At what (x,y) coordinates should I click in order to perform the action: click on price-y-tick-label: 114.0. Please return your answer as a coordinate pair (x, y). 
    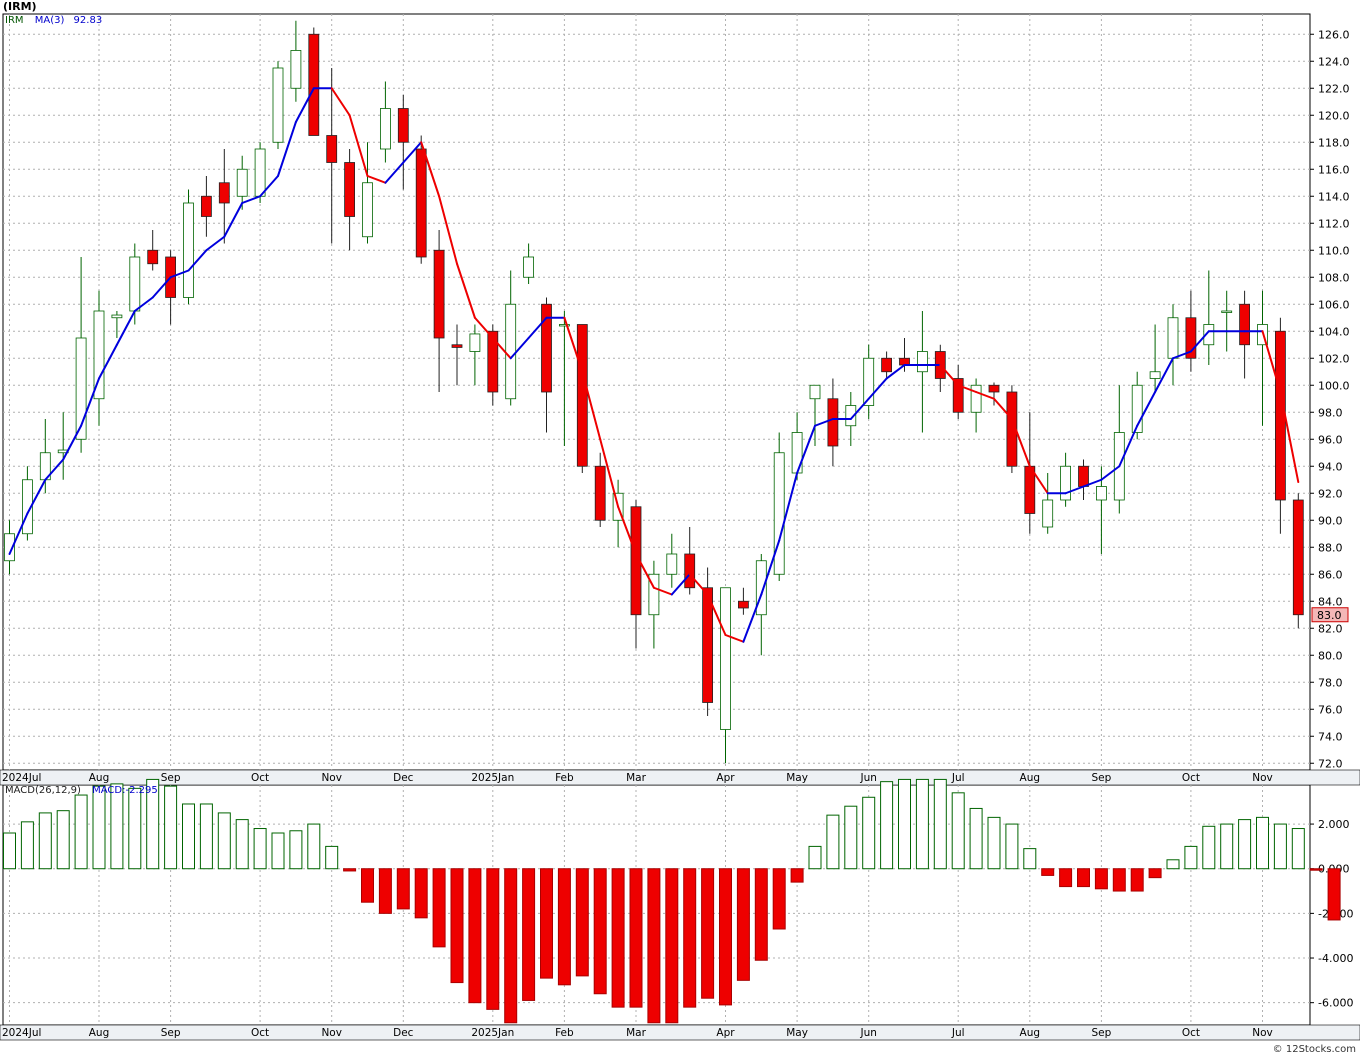
    Looking at the image, I should click on (1334, 196).